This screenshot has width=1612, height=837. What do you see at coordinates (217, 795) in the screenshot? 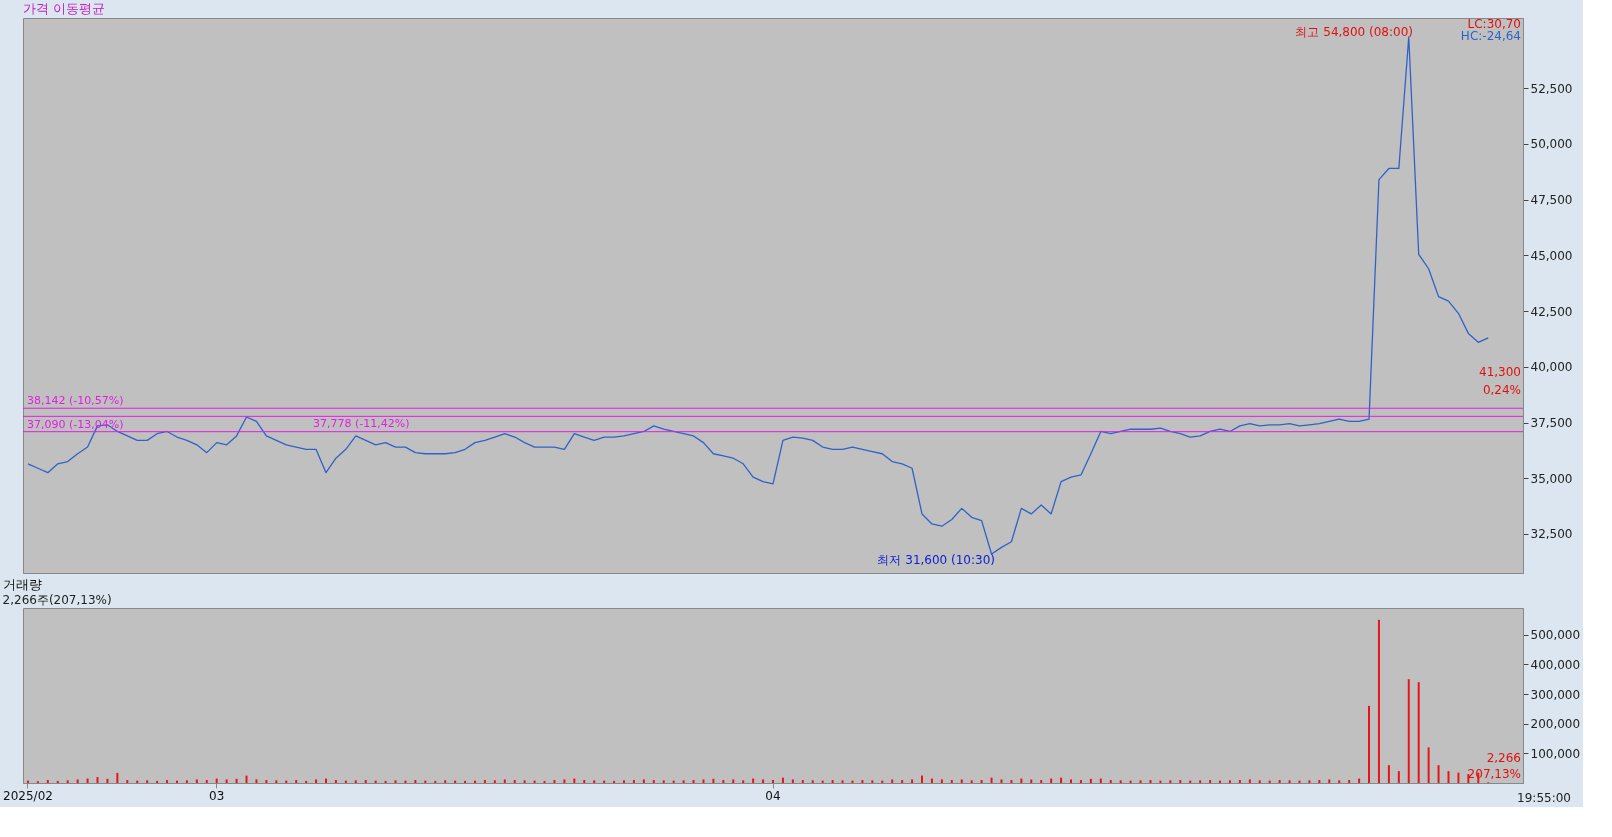
I see `x-tick-label: 03` at bounding box center [217, 795].